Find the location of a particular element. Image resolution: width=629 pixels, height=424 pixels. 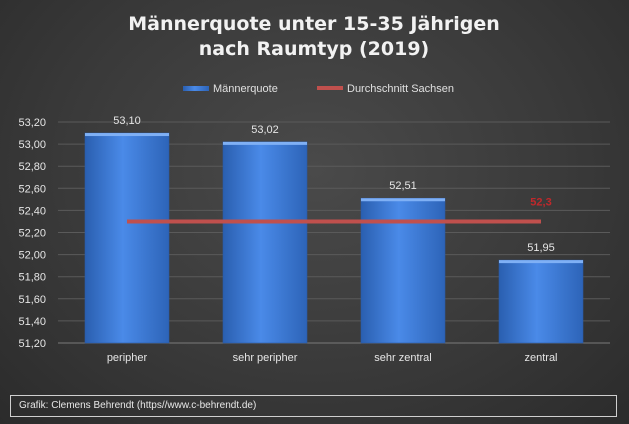

y-tick-label: 53,00 is located at coordinates (32, 145).